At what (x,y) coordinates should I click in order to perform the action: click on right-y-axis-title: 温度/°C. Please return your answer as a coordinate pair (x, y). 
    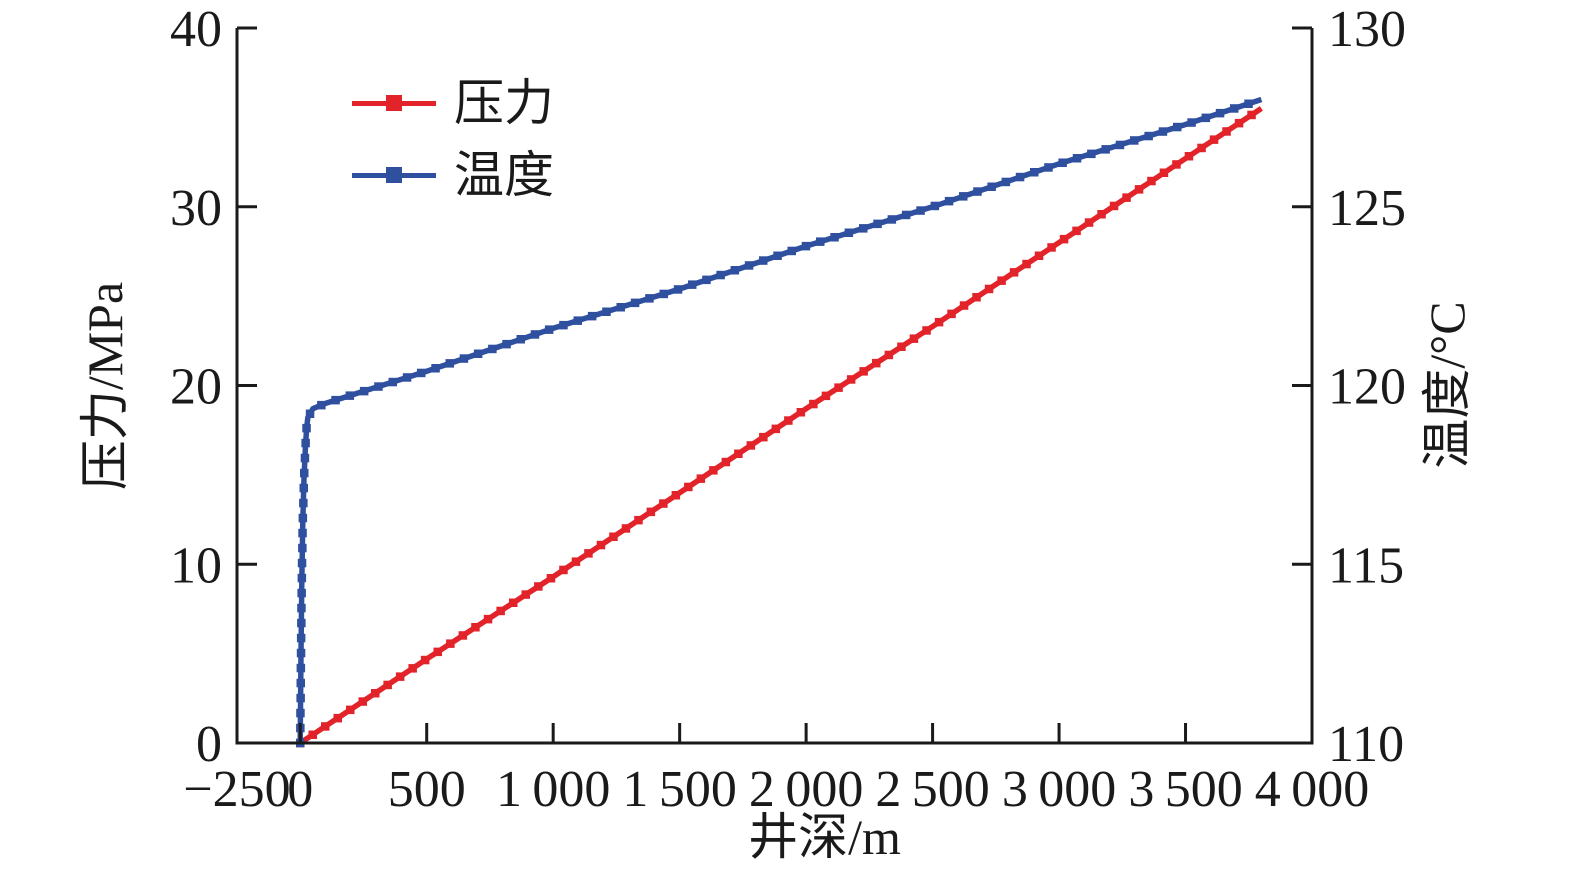
    Looking at the image, I should click on (1447, 385).